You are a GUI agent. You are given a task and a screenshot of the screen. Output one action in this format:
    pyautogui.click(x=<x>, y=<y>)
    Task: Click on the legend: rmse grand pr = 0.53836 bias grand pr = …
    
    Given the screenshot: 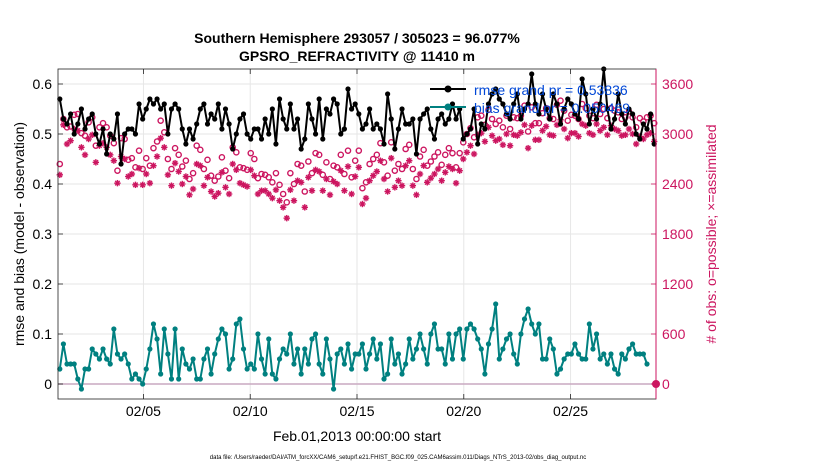 What is the action you would take?
    pyautogui.click(x=530, y=99)
    